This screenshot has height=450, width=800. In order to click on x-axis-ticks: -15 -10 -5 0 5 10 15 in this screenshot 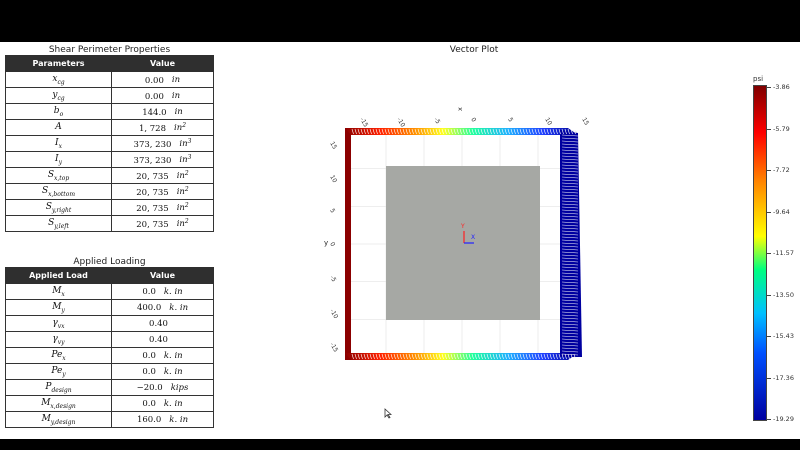, I will do `click(474, 123)`.